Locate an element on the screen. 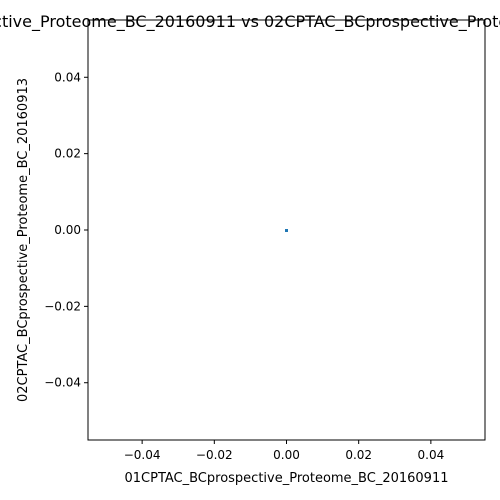 Image resolution: width=500 pixels, height=500 pixels. x-axis-ticks: −0.04 −0.02 0.00 0.02 0.04 is located at coordinates (284, 451).